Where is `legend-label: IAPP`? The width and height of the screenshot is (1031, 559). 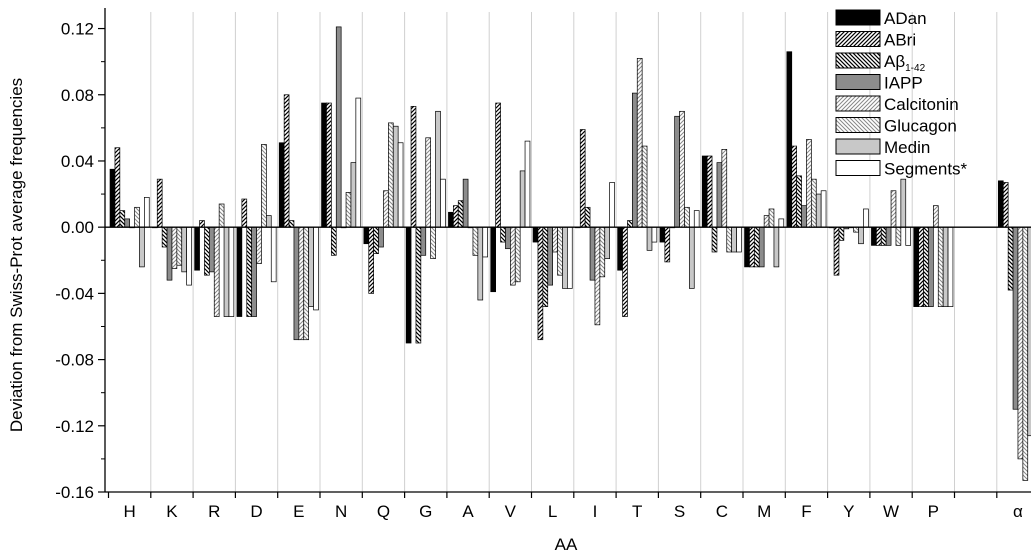 legend-label: IAPP is located at coordinates (903, 83).